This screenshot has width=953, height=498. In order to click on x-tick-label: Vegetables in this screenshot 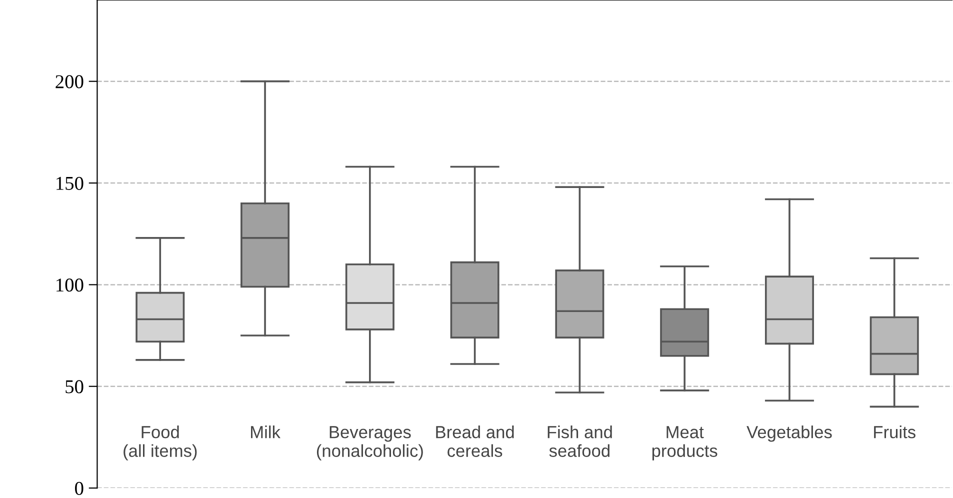, I will do `click(789, 434)`.